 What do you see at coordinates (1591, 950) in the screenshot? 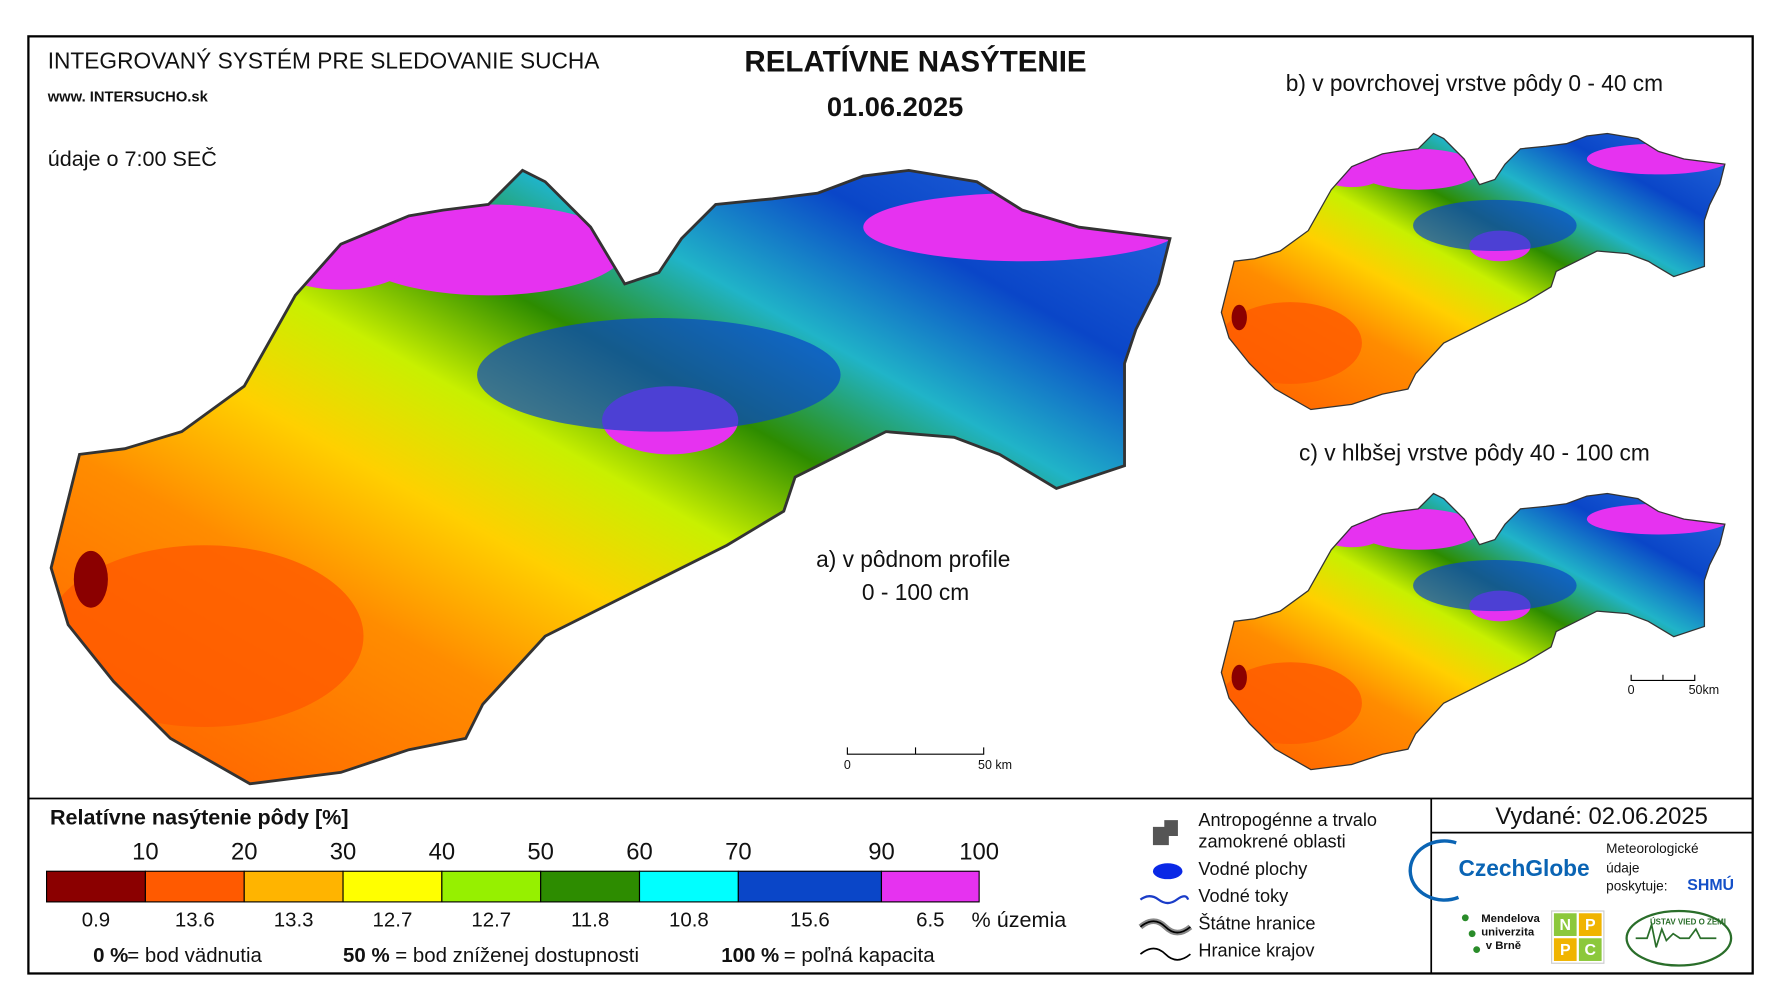
I see `logo-npcc: C` at bounding box center [1591, 950].